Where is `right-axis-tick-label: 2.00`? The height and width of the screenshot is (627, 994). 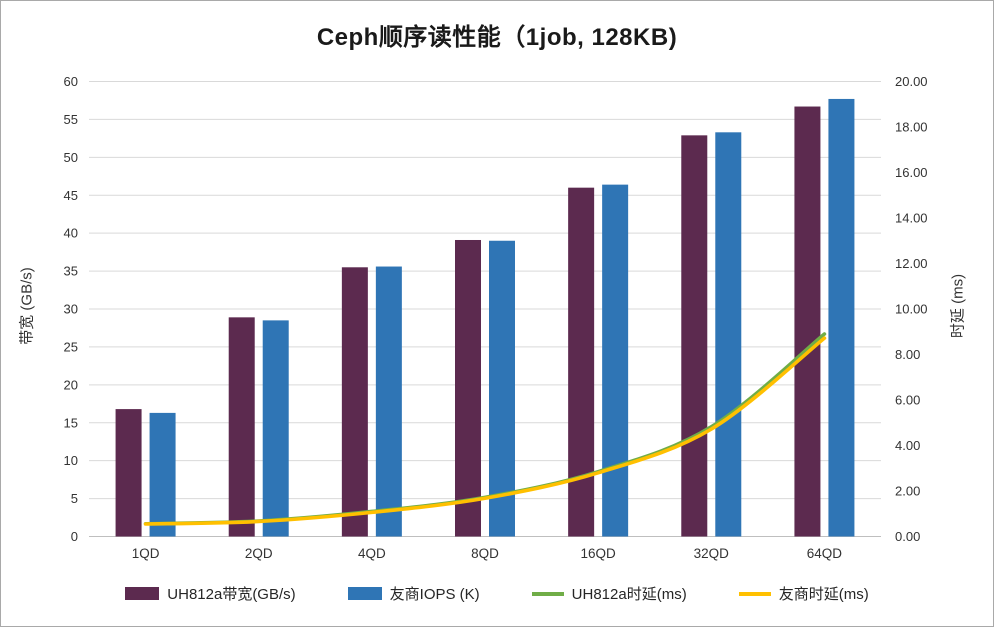 right-axis-tick-label: 2.00 is located at coordinates (907, 491).